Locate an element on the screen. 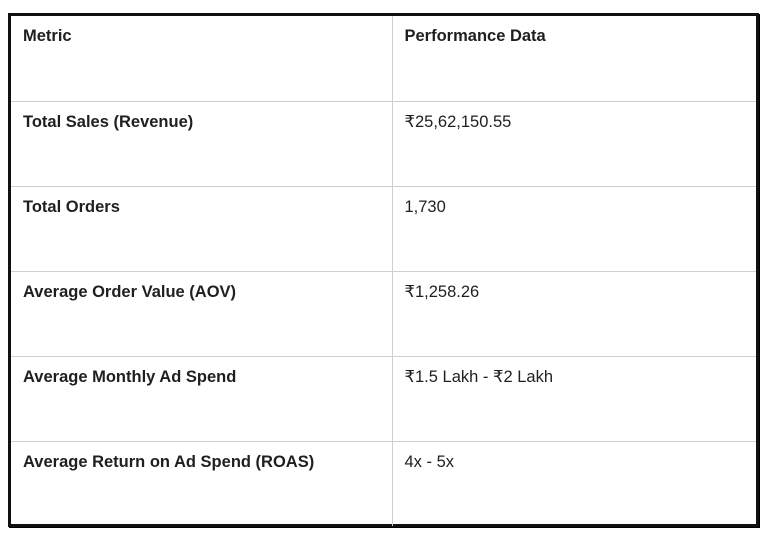 Image resolution: width=775 pixels, height=540 pixels. metric-cell: Average Monthly Ad Spend is located at coordinates (202, 398).